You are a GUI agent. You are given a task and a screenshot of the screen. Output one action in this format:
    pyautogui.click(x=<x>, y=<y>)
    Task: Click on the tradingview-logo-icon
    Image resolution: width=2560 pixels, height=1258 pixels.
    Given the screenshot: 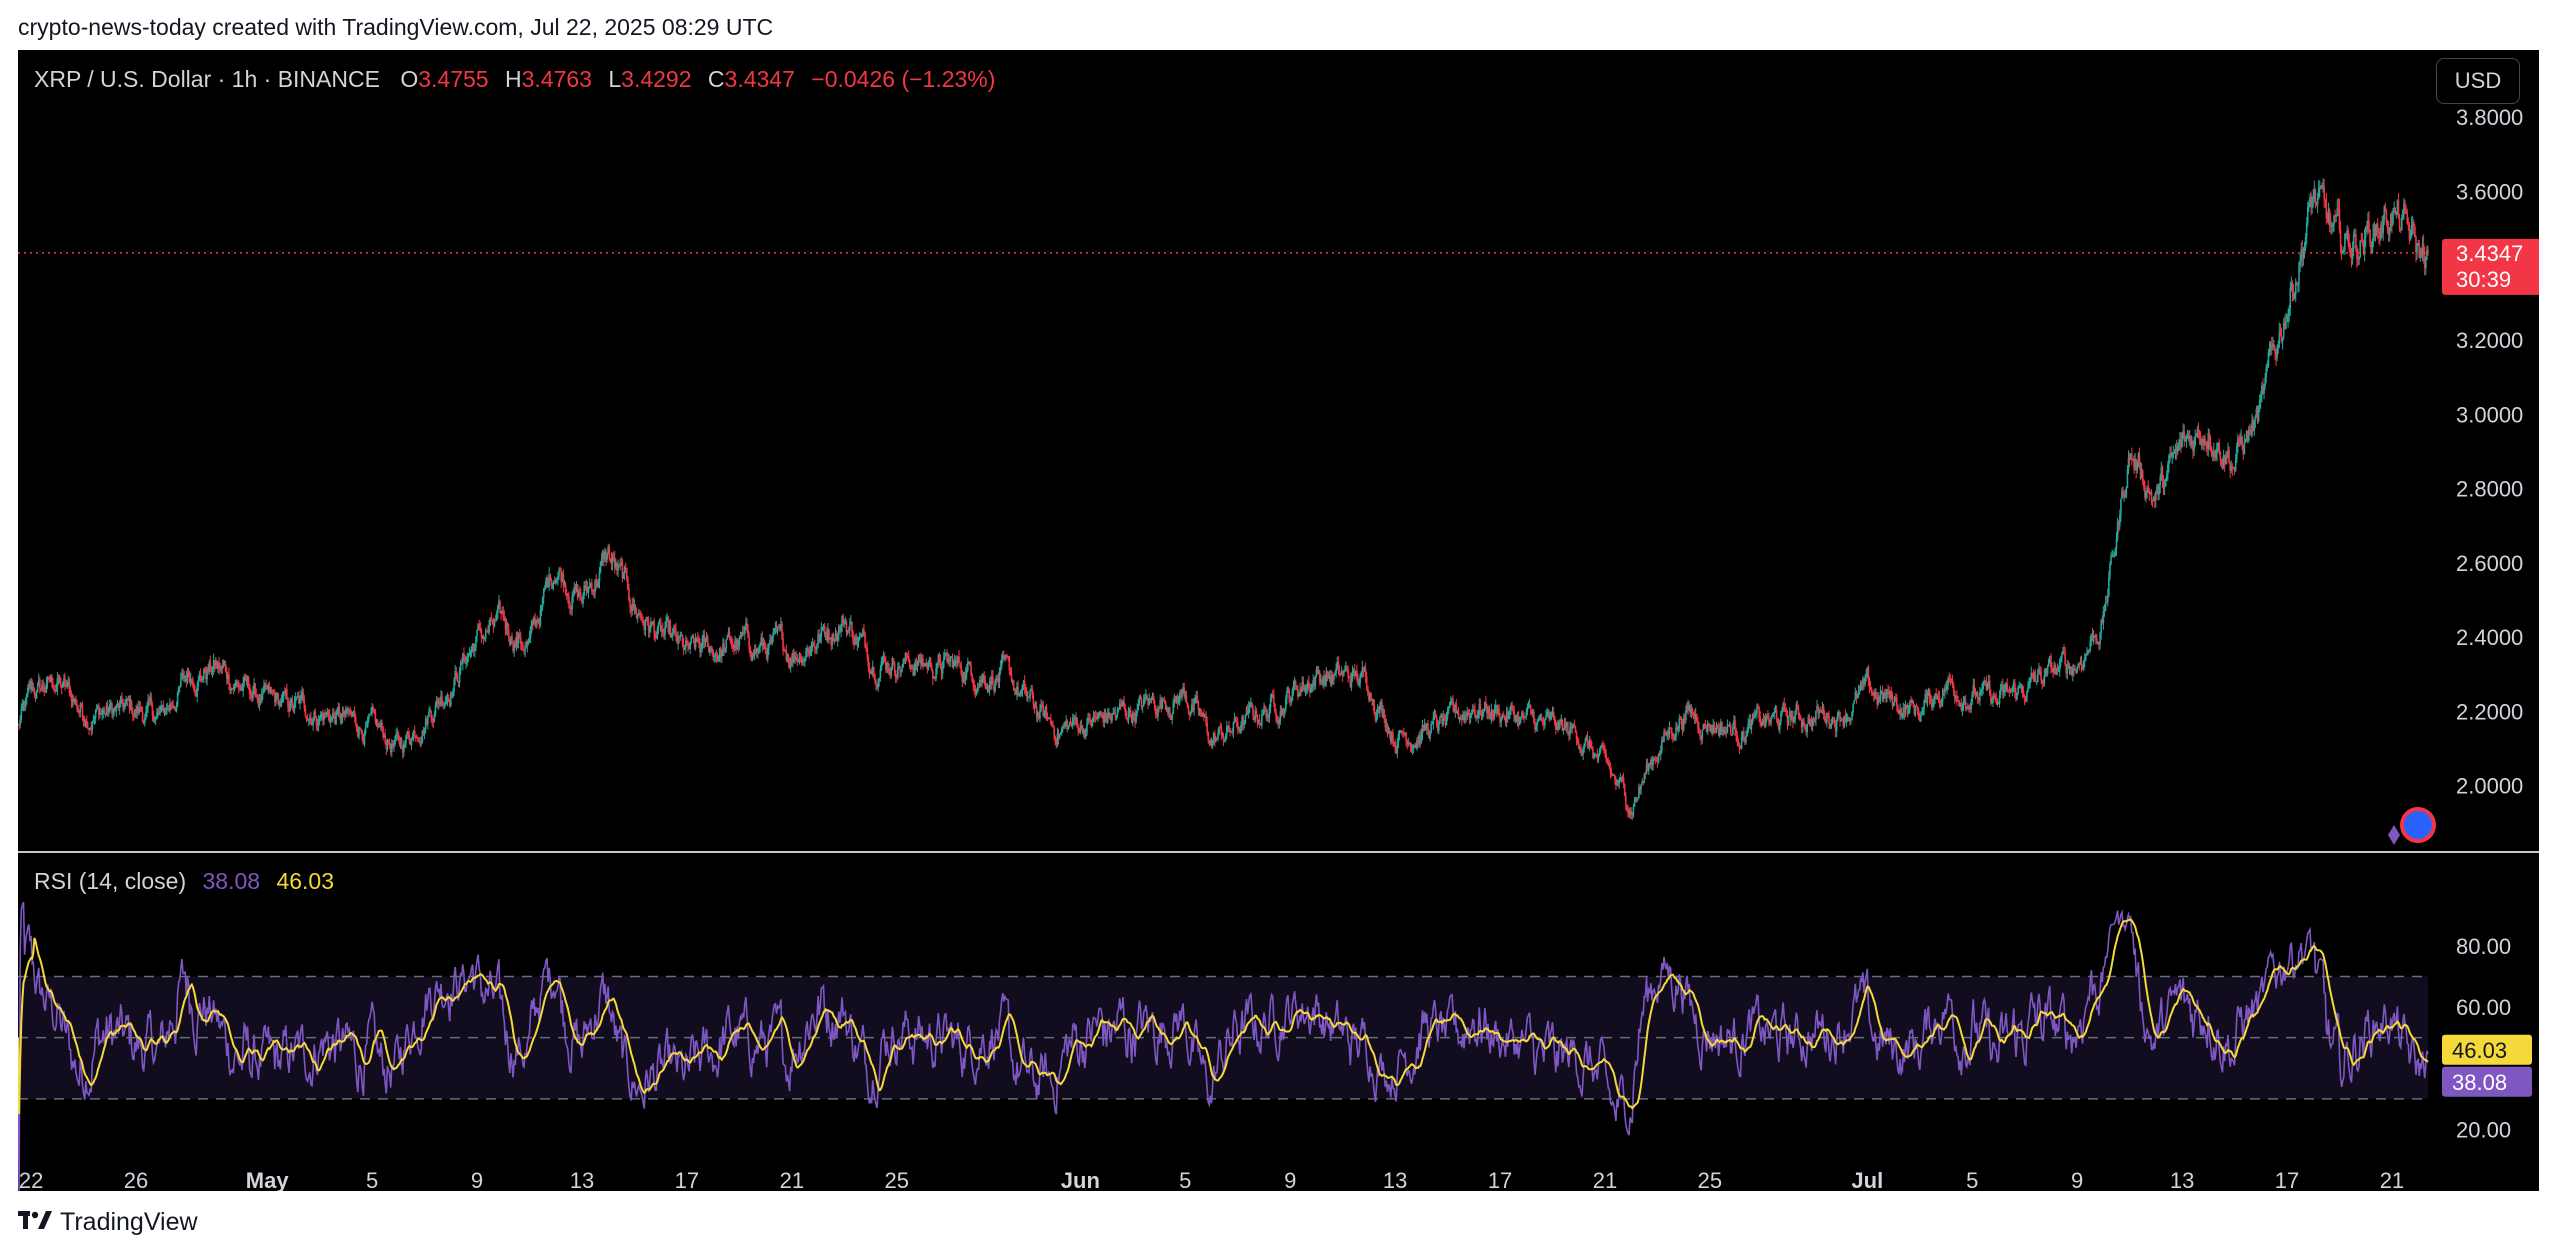 What is the action you would take?
    pyautogui.click(x=35, y=1223)
    